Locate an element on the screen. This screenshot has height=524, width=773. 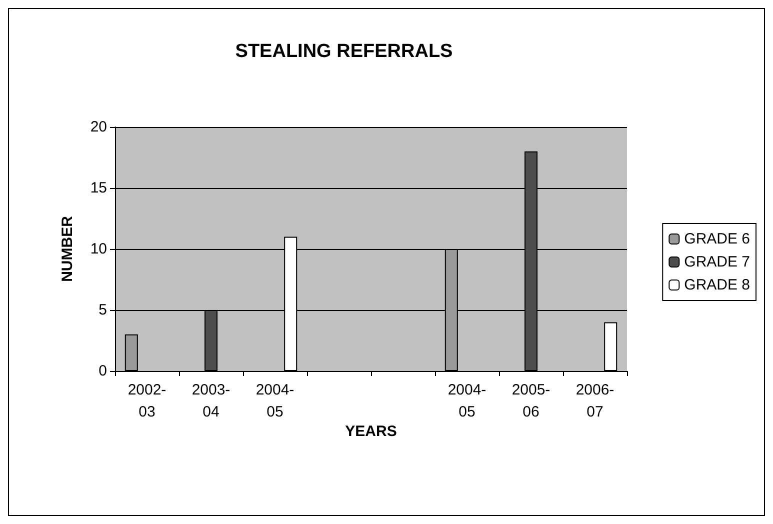
y-tick-label: 5 is located at coordinates (102, 310).